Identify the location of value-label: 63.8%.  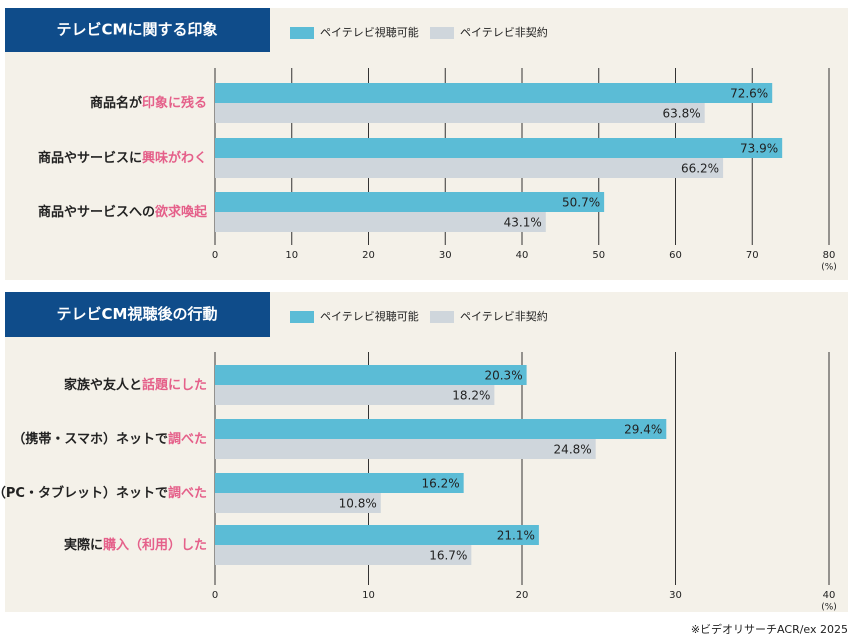
(682, 114).